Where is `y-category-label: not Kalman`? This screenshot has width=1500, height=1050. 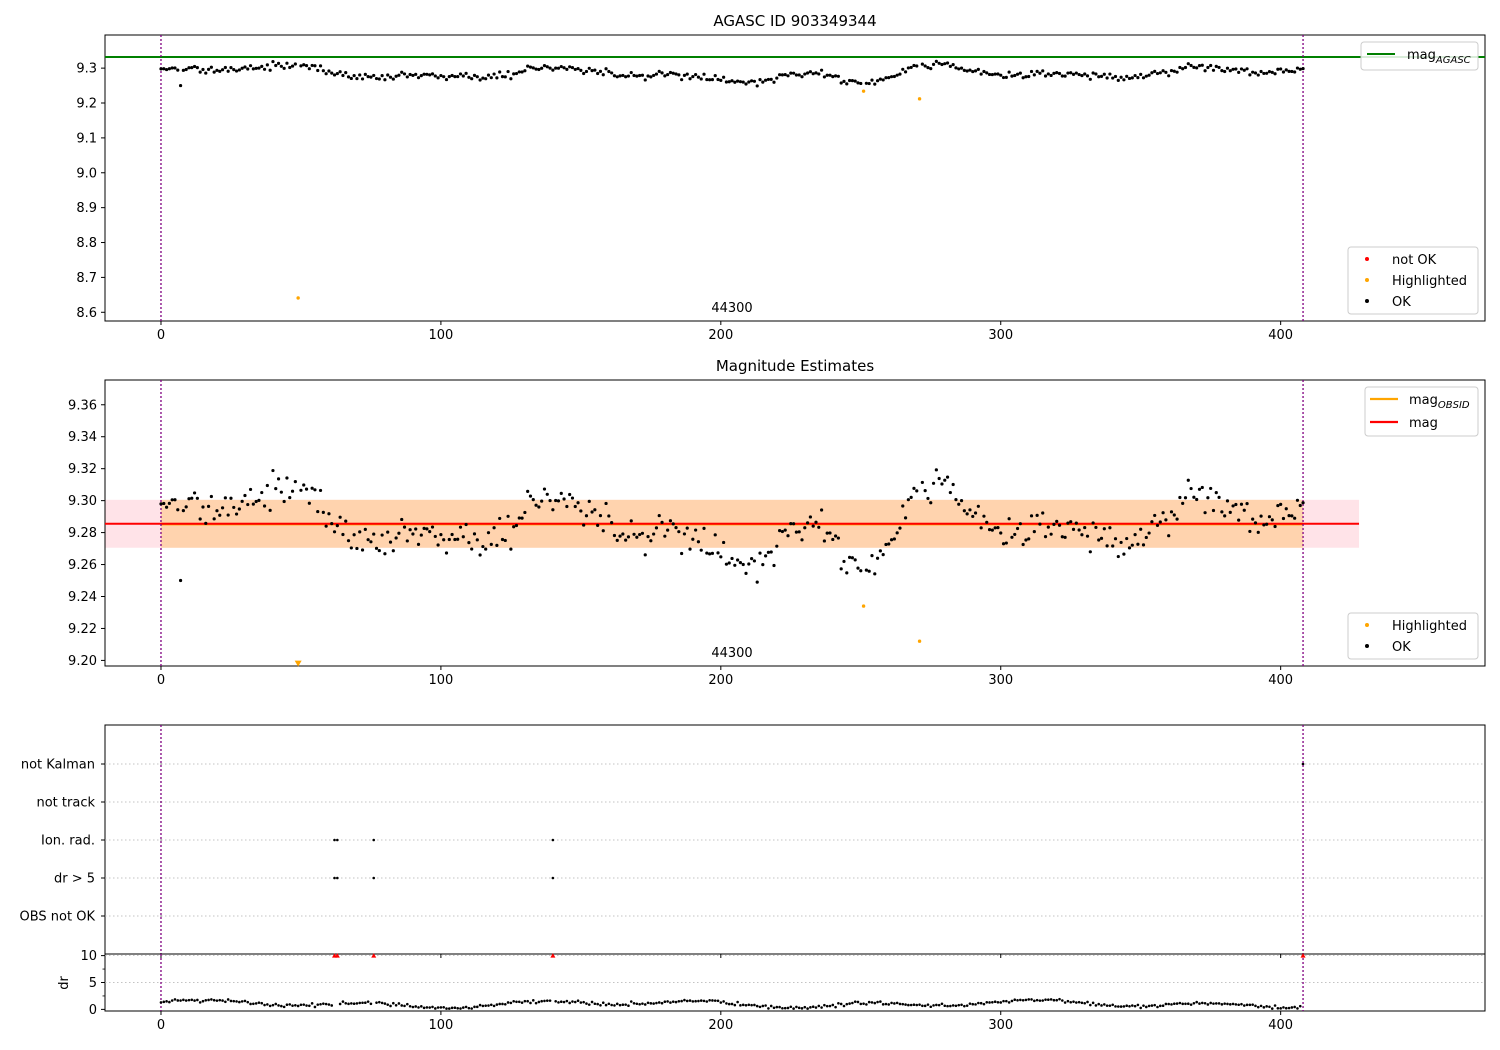 y-category-label: not Kalman is located at coordinates (58, 765).